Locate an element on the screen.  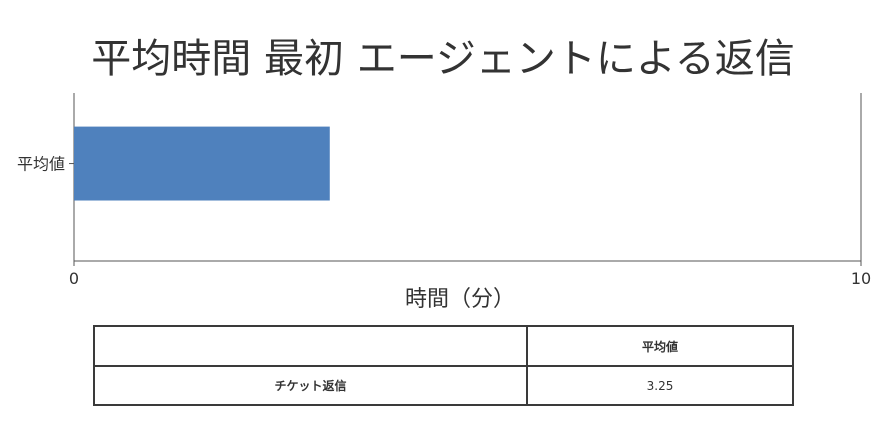
table-row: チケット返信 3.25 is located at coordinates (443, 385).